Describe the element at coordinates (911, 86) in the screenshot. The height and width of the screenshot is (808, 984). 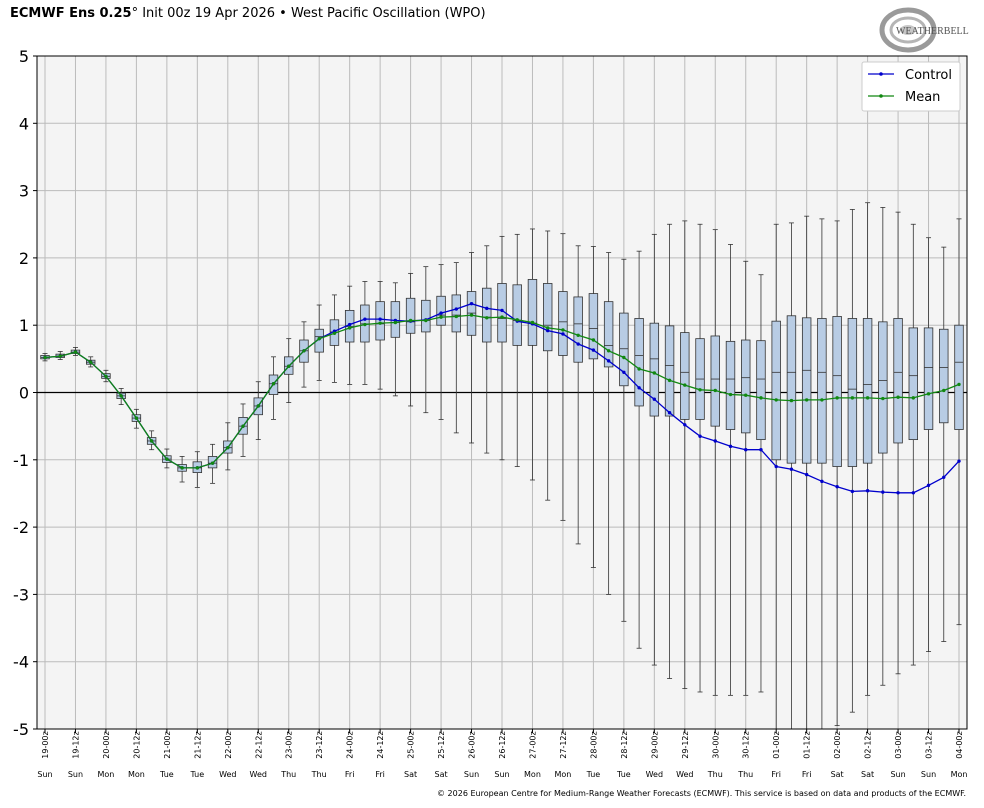
I see `legend: Control Mean` at that location.